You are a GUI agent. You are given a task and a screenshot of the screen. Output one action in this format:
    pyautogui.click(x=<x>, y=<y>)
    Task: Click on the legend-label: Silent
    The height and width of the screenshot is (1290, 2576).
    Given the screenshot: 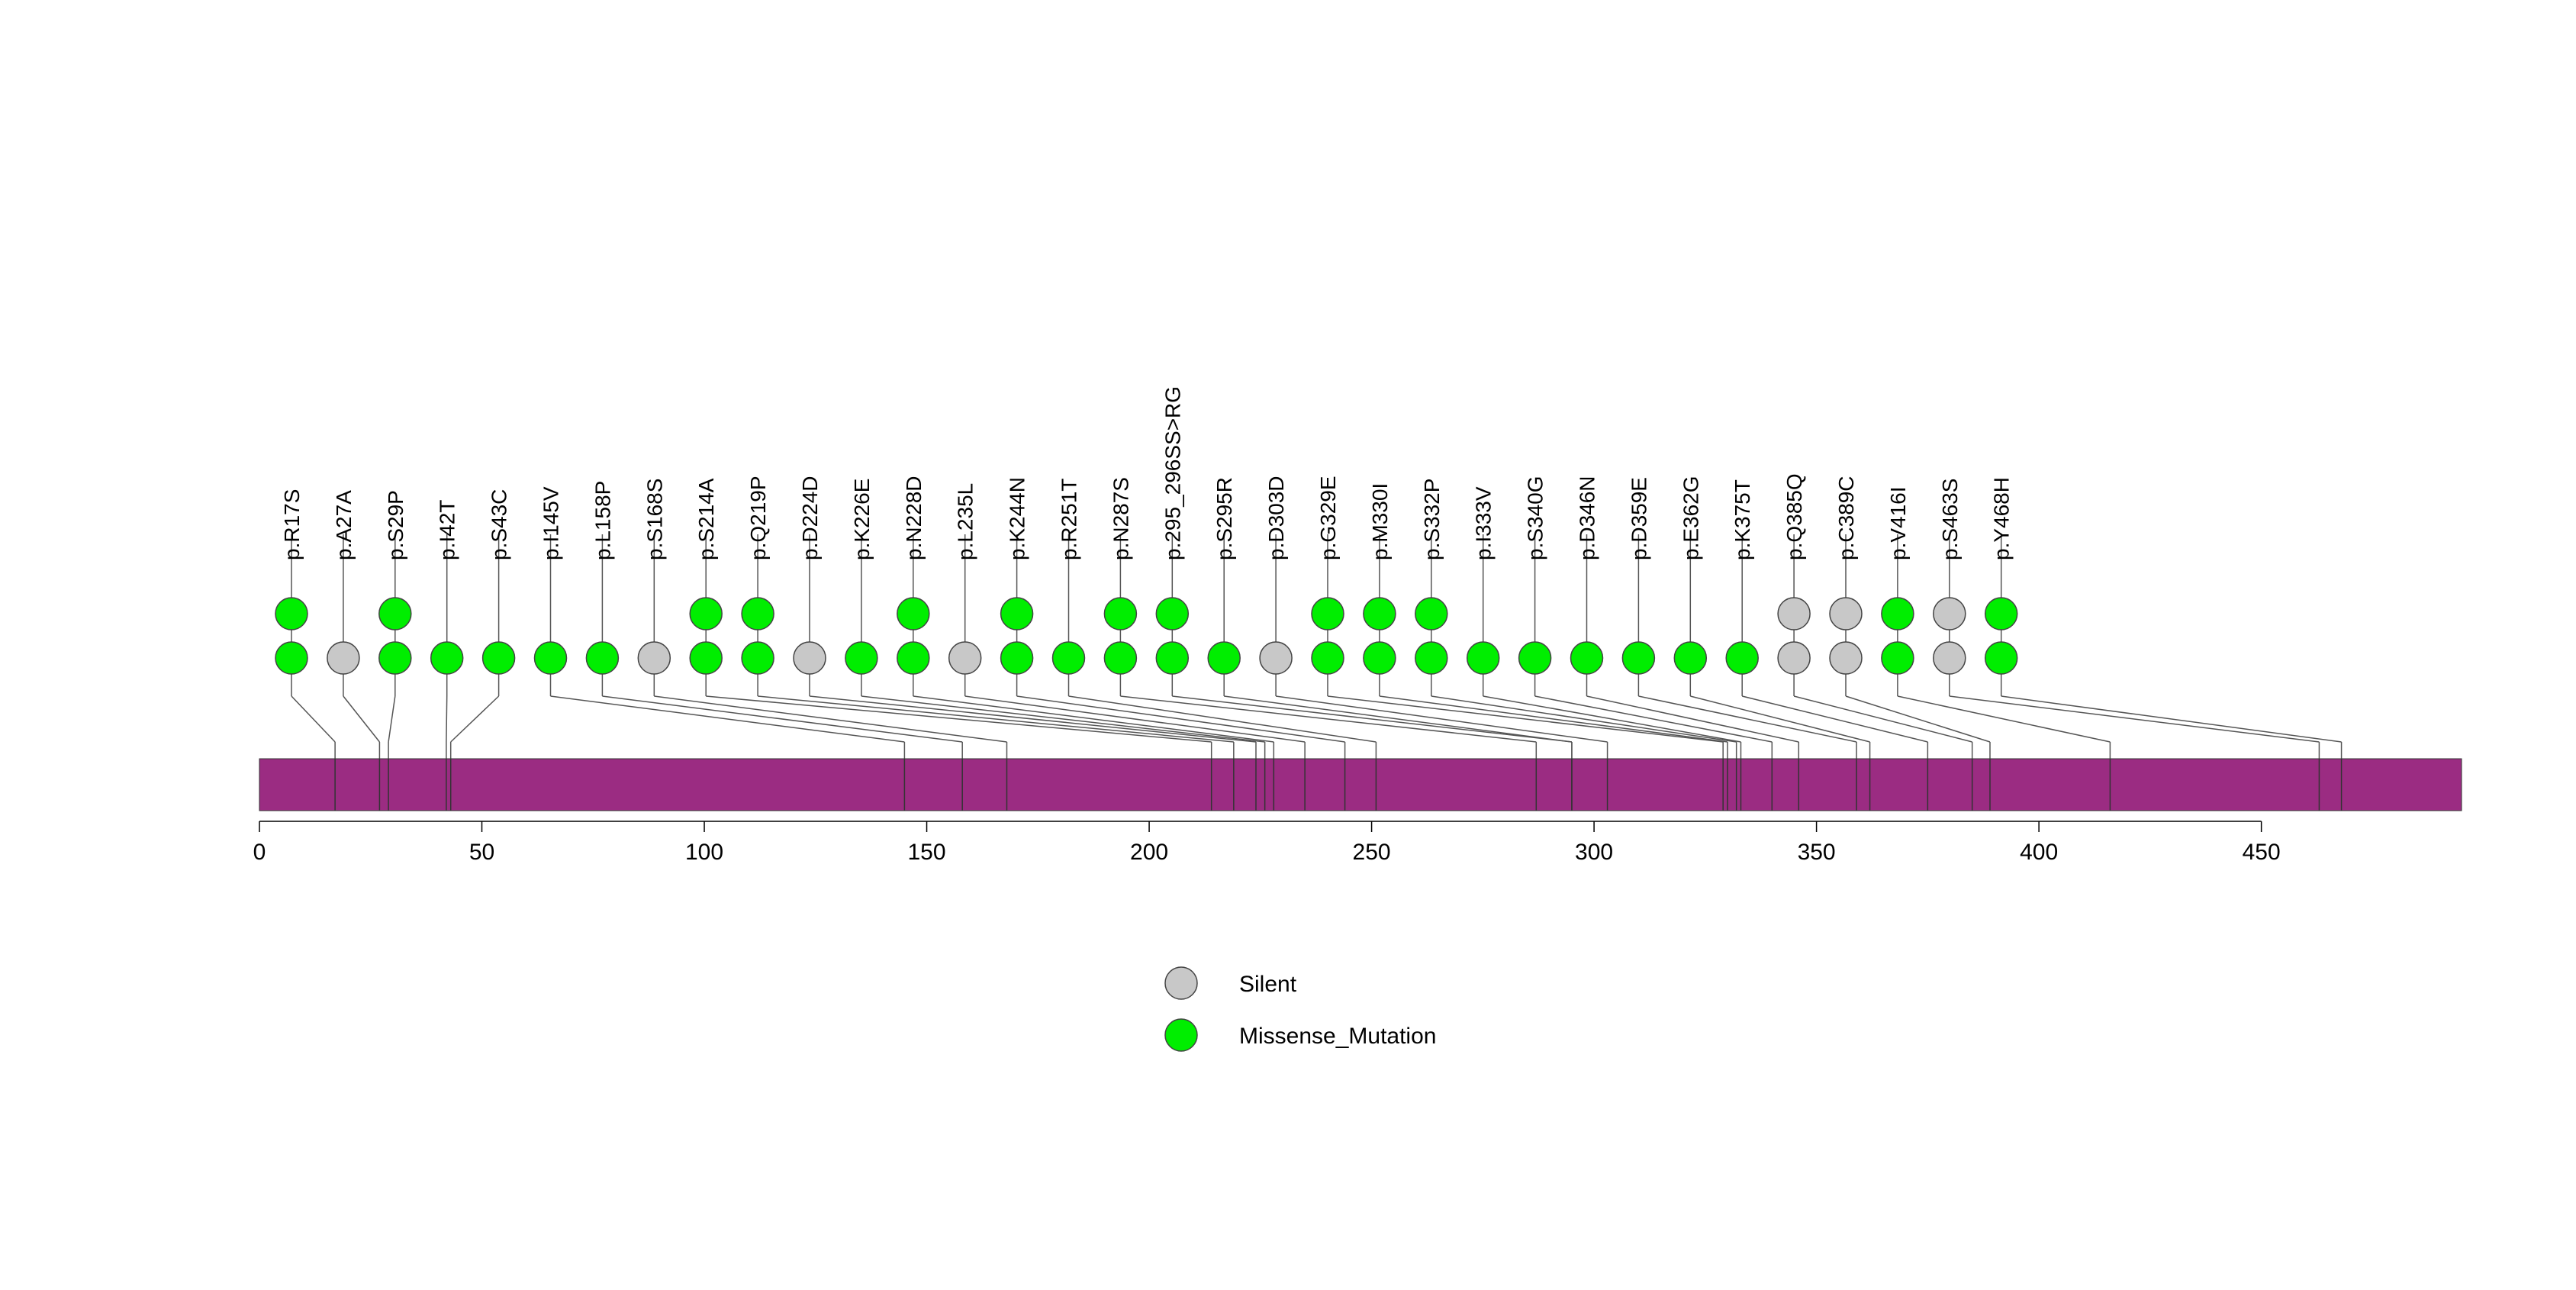 What is the action you would take?
    pyautogui.click(x=1268, y=985)
    